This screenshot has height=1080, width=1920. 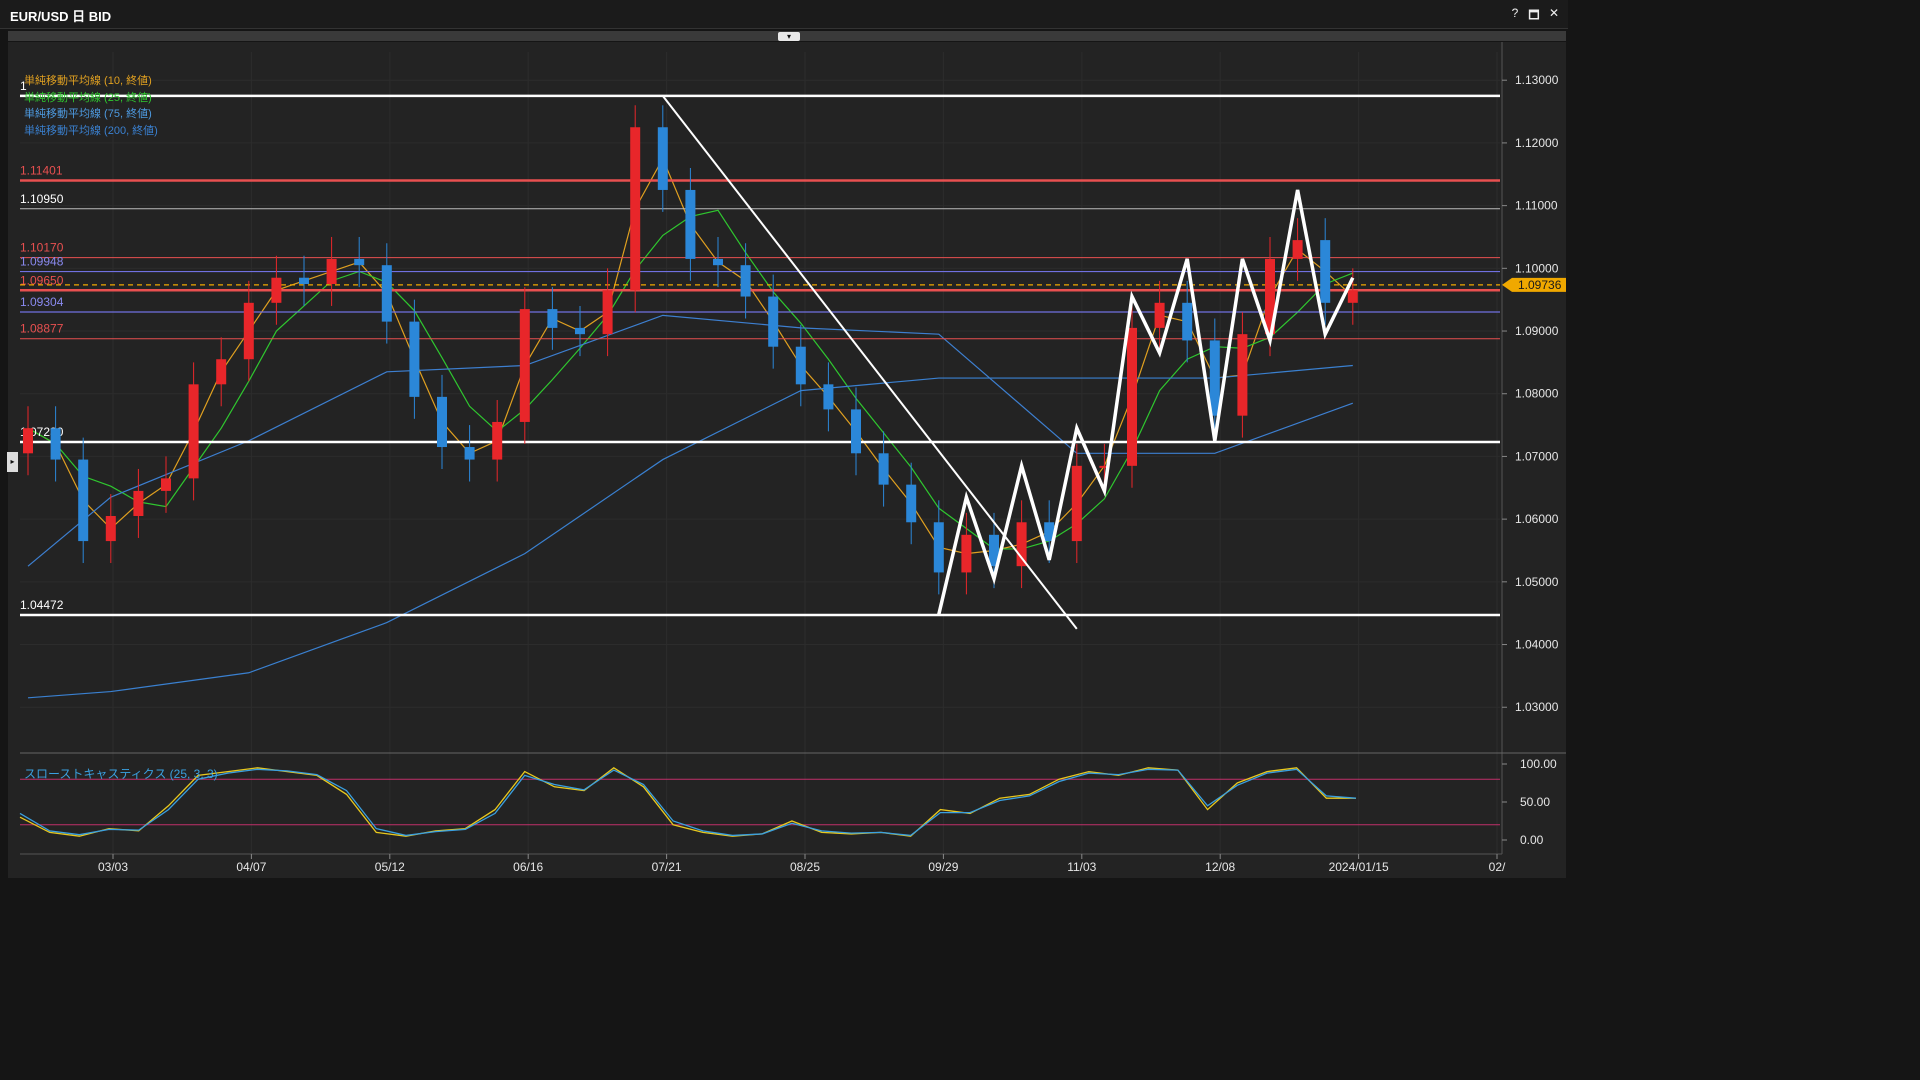 I want to click on zigzag-line, so click(x=1146, y=402).